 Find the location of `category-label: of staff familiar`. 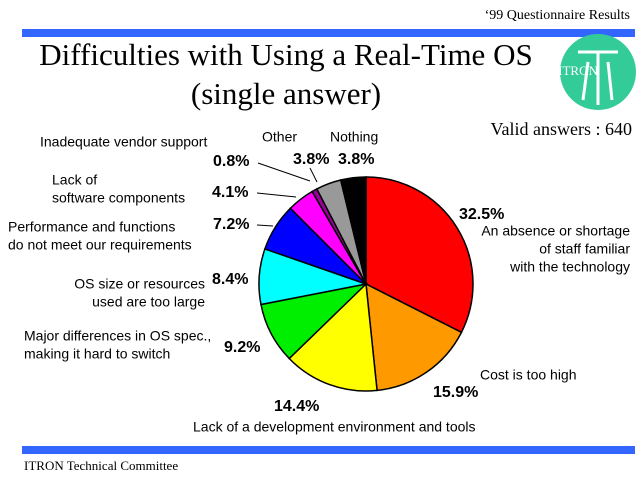

category-label: of staff familiar is located at coordinates (584, 249).